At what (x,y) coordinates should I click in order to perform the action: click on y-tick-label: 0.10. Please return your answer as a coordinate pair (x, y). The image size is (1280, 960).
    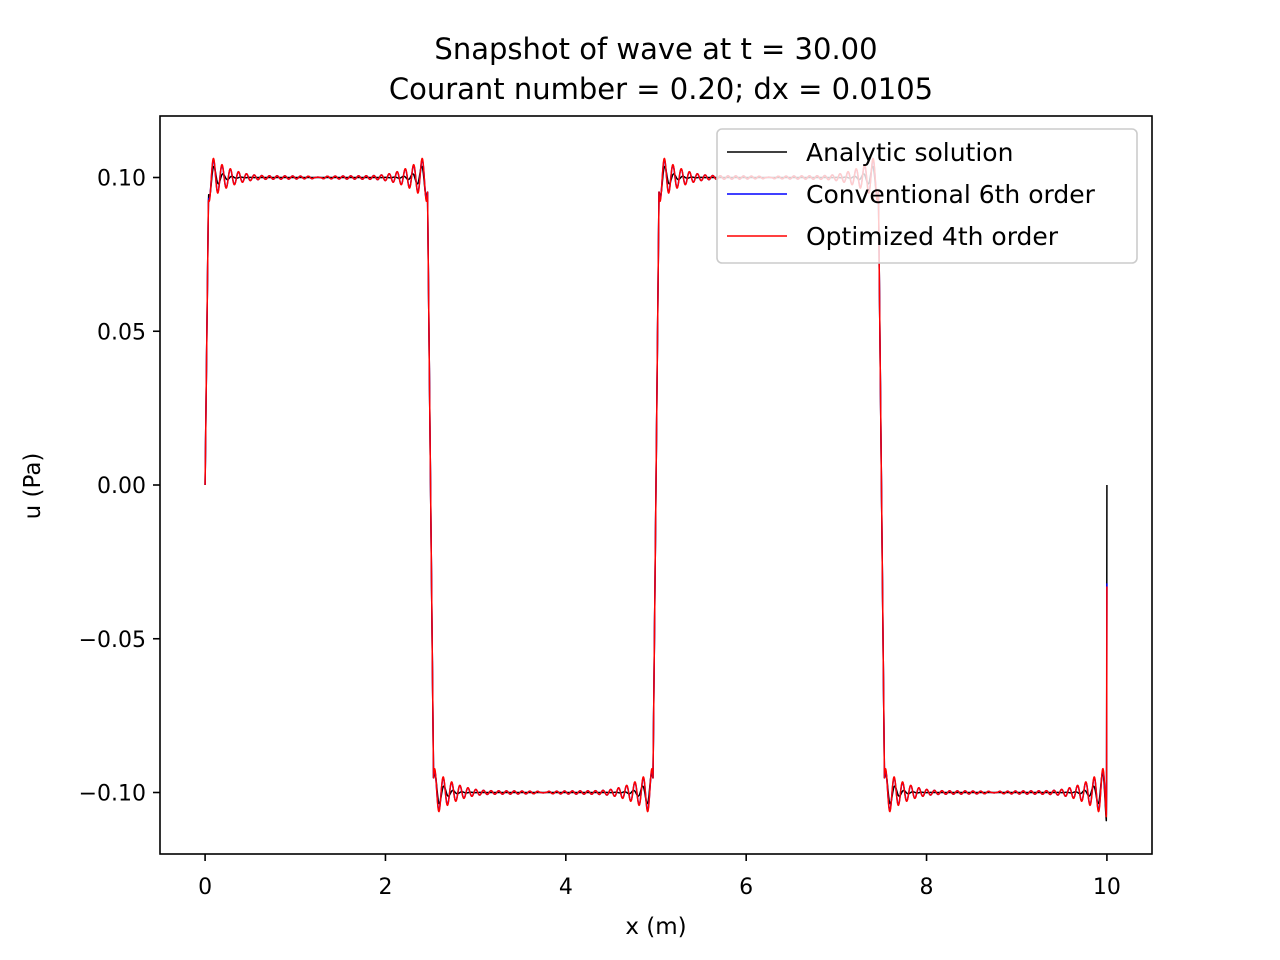
    Looking at the image, I should click on (121, 179).